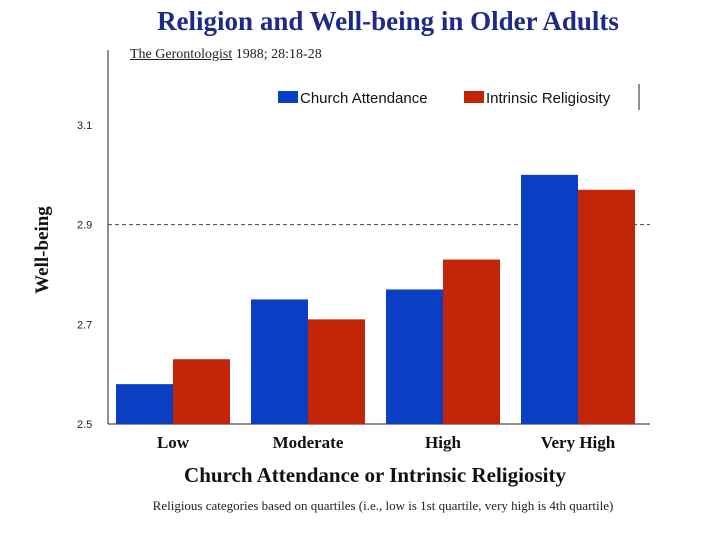 Image resolution: width=720 pixels, height=540 pixels. I want to click on y-tick-label: 2.5, so click(84, 425).